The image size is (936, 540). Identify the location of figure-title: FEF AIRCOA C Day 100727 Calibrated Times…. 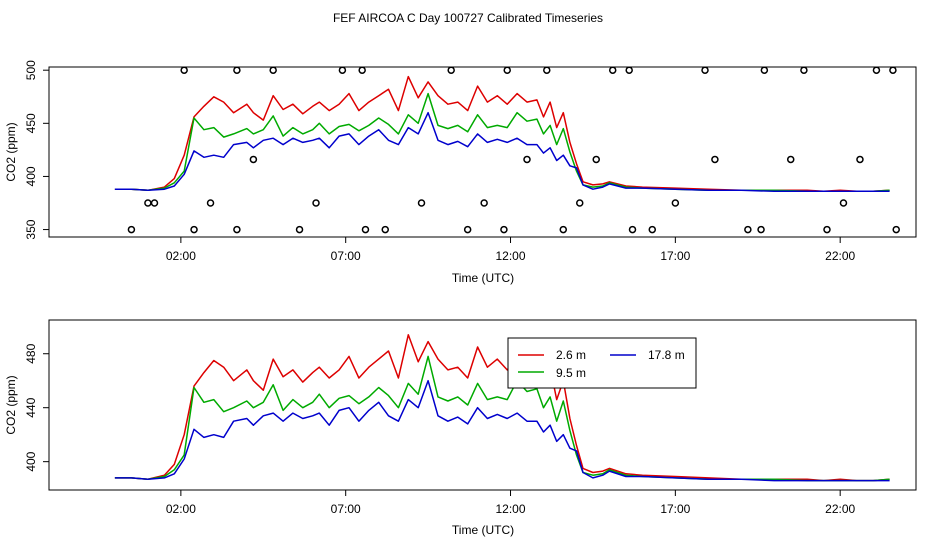
(468, 18).